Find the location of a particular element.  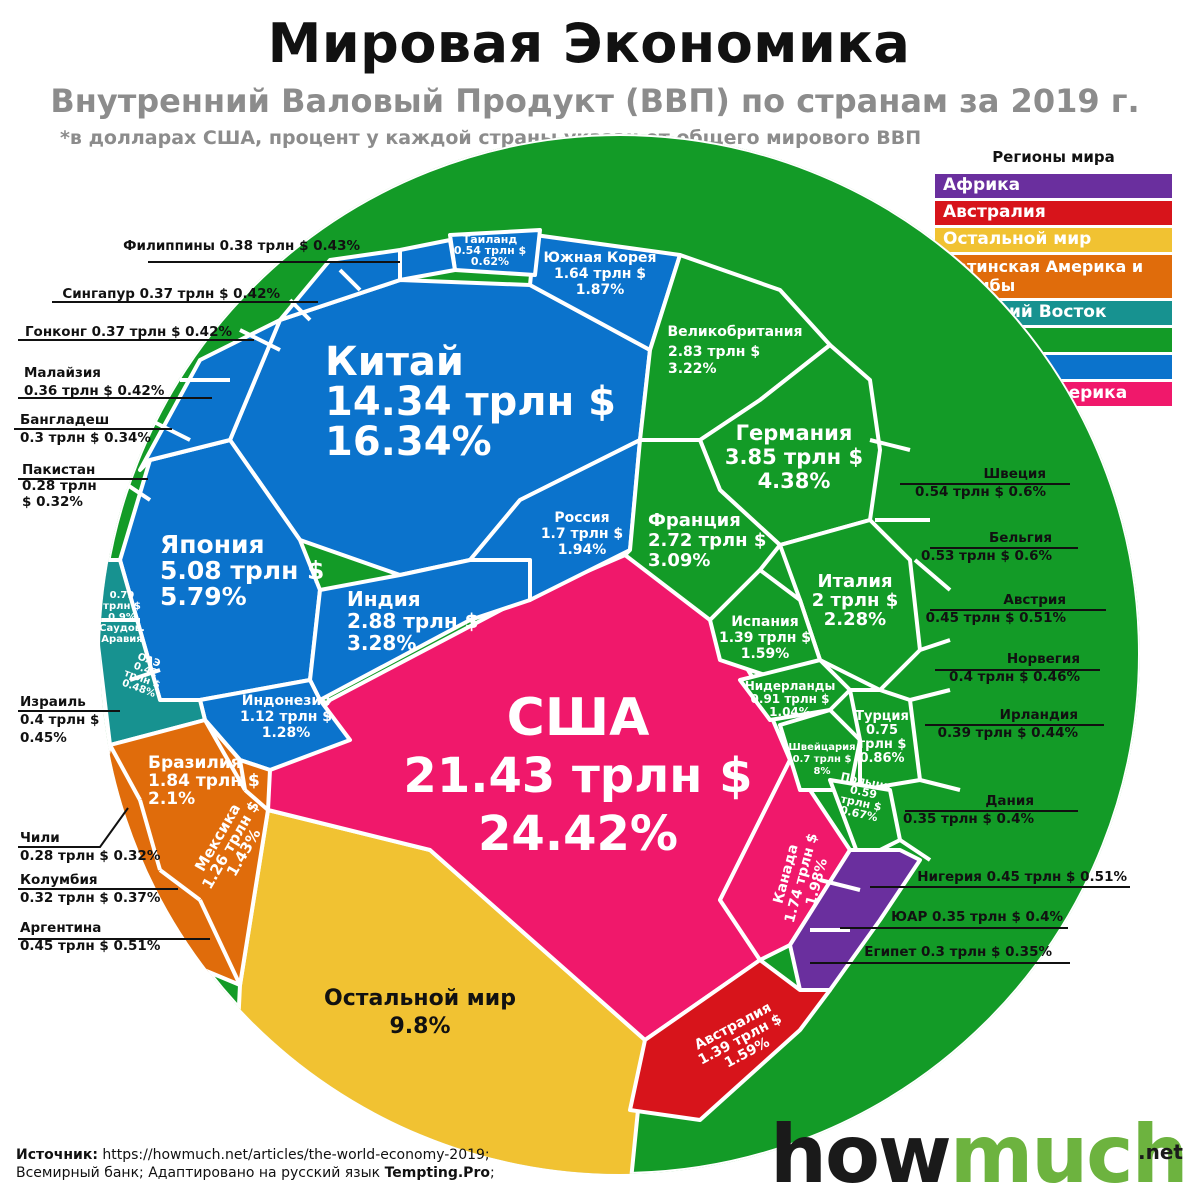

germany-label-line: 3.85 трлн $ is located at coordinates (794, 457).